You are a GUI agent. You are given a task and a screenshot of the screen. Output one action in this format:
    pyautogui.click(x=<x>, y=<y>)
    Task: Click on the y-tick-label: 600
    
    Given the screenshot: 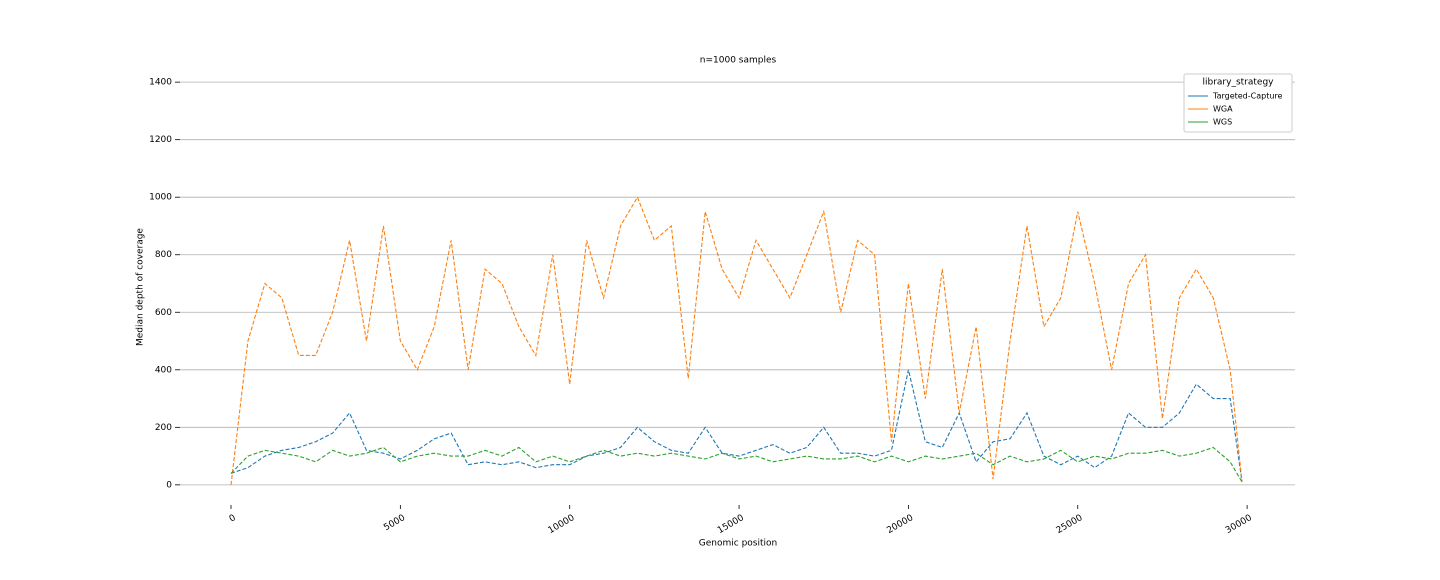 What is the action you would take?
    pyautogui.click(x=163, y=313)
    